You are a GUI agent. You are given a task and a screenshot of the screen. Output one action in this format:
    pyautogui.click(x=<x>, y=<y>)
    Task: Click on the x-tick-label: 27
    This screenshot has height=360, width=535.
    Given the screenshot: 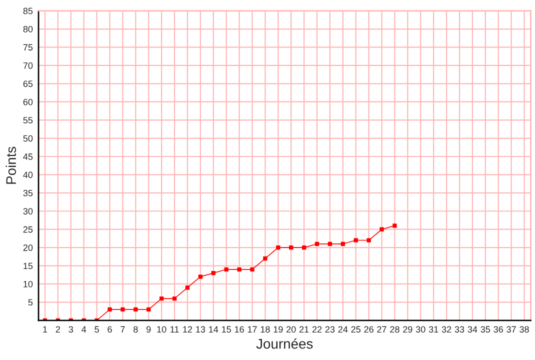 What is the action you would take?
    pyautogui.click(x=381, y=329)
    